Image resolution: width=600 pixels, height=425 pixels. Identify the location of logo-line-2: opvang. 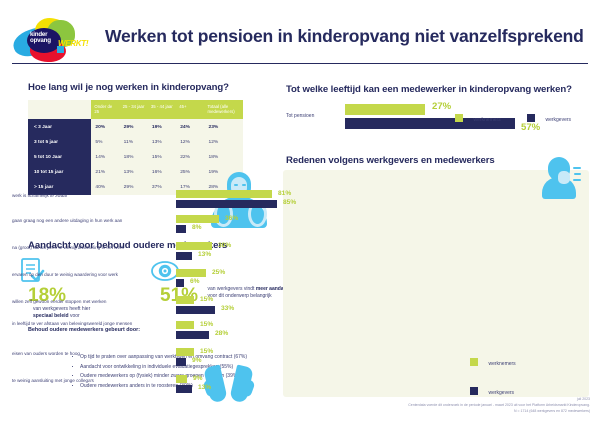
(40, 40).